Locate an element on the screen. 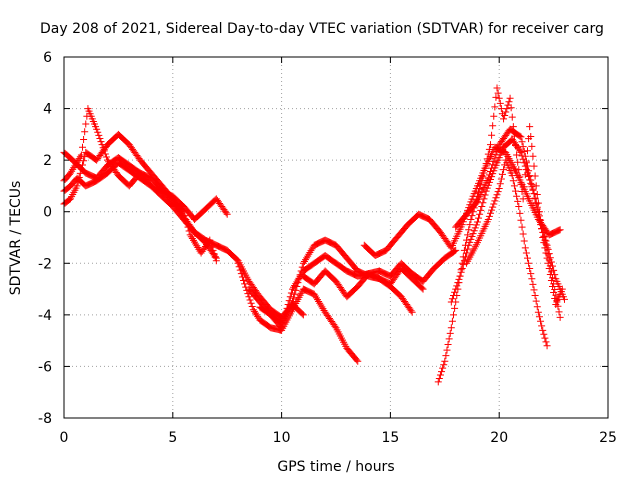  series-track-m is located at coordinates (510, 214).